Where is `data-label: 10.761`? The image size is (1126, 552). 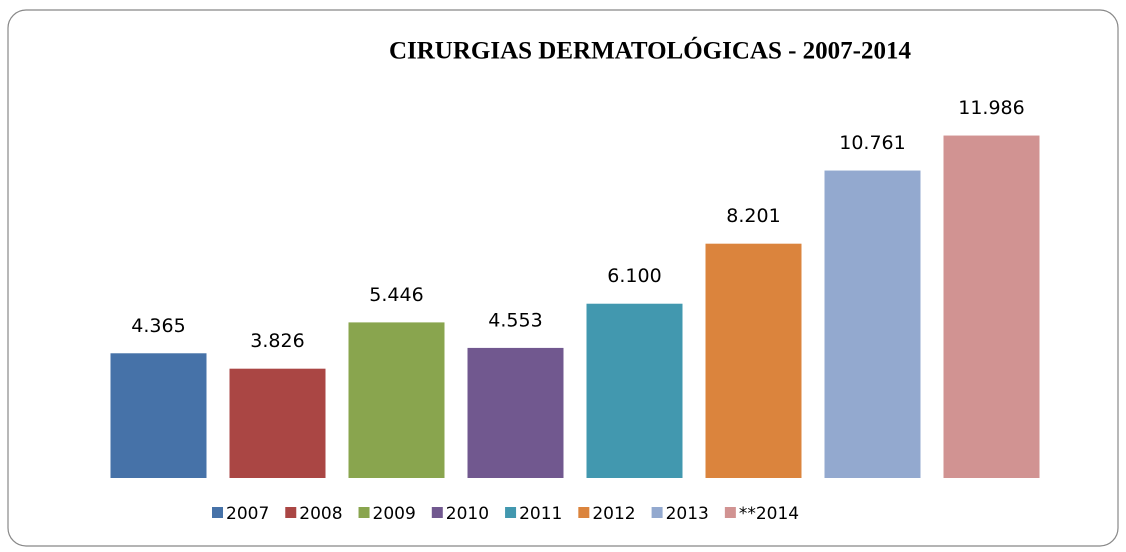 data-label: 10.761 is located at coordinates (872, 143).